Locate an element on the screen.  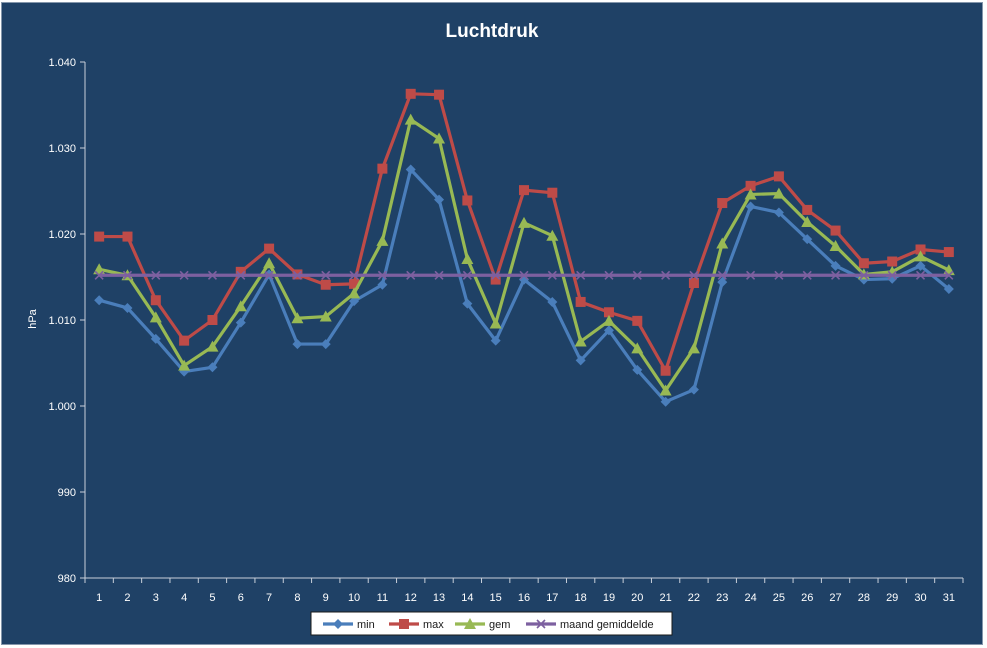
x-tick-label: 14 is located at coordinates (467, 598).